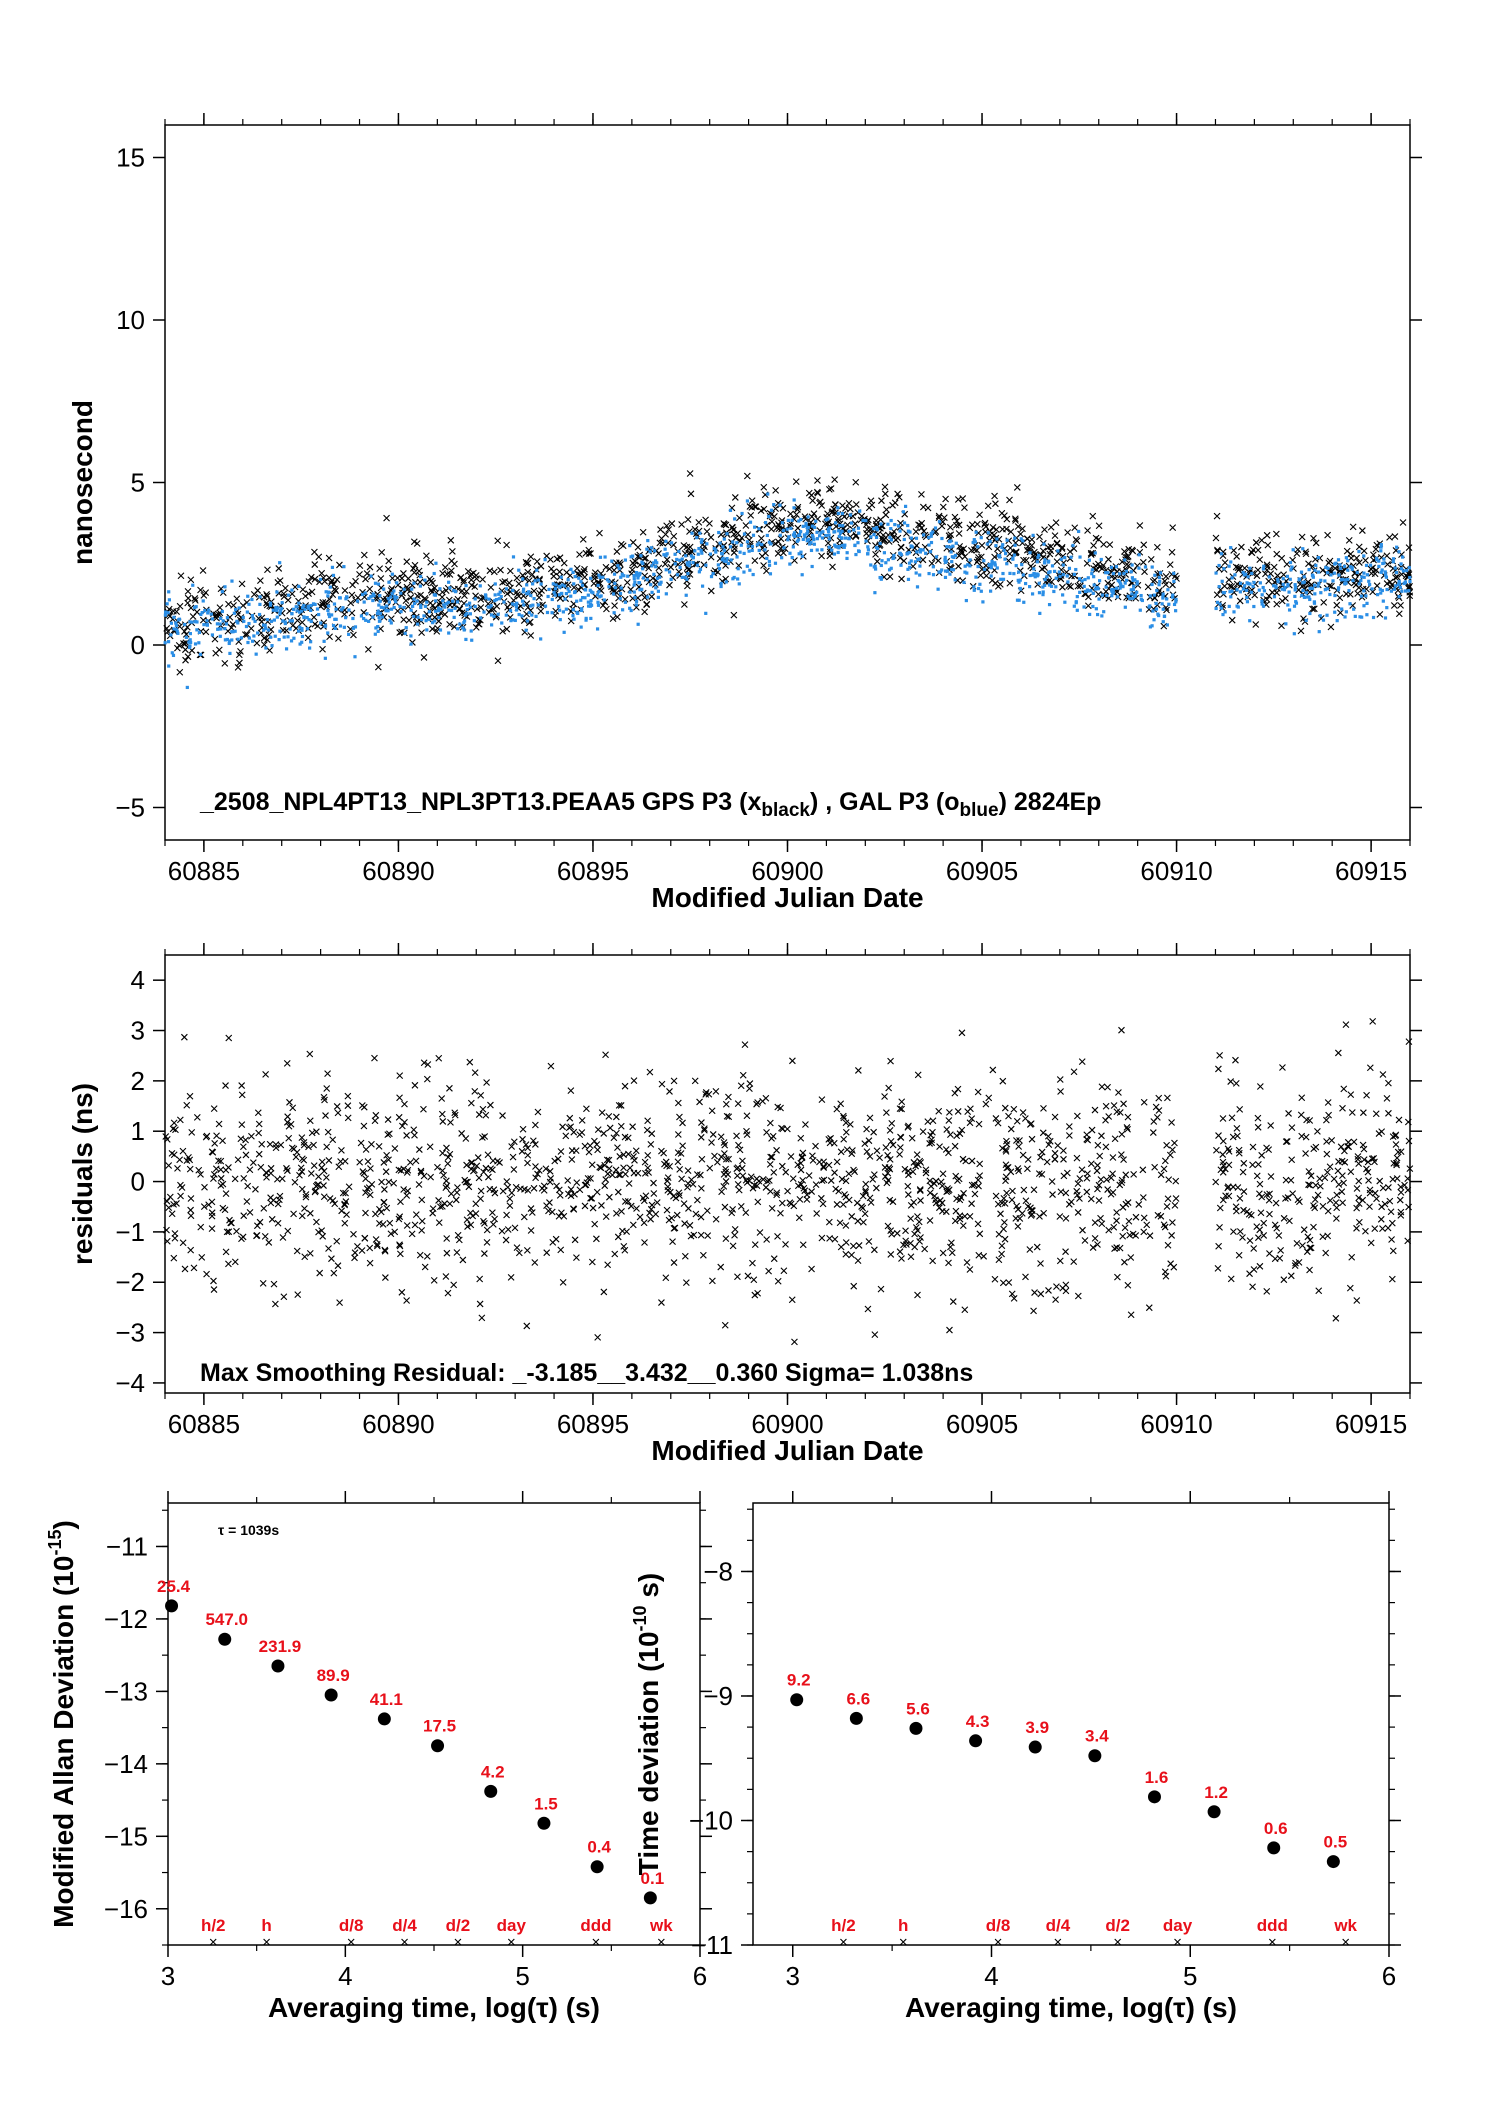 This screenshot has height=2105, width=1488. Describe the element at coordinates (126, 1691) in the screenshot. I see `y-tick-label: −13` at that location.